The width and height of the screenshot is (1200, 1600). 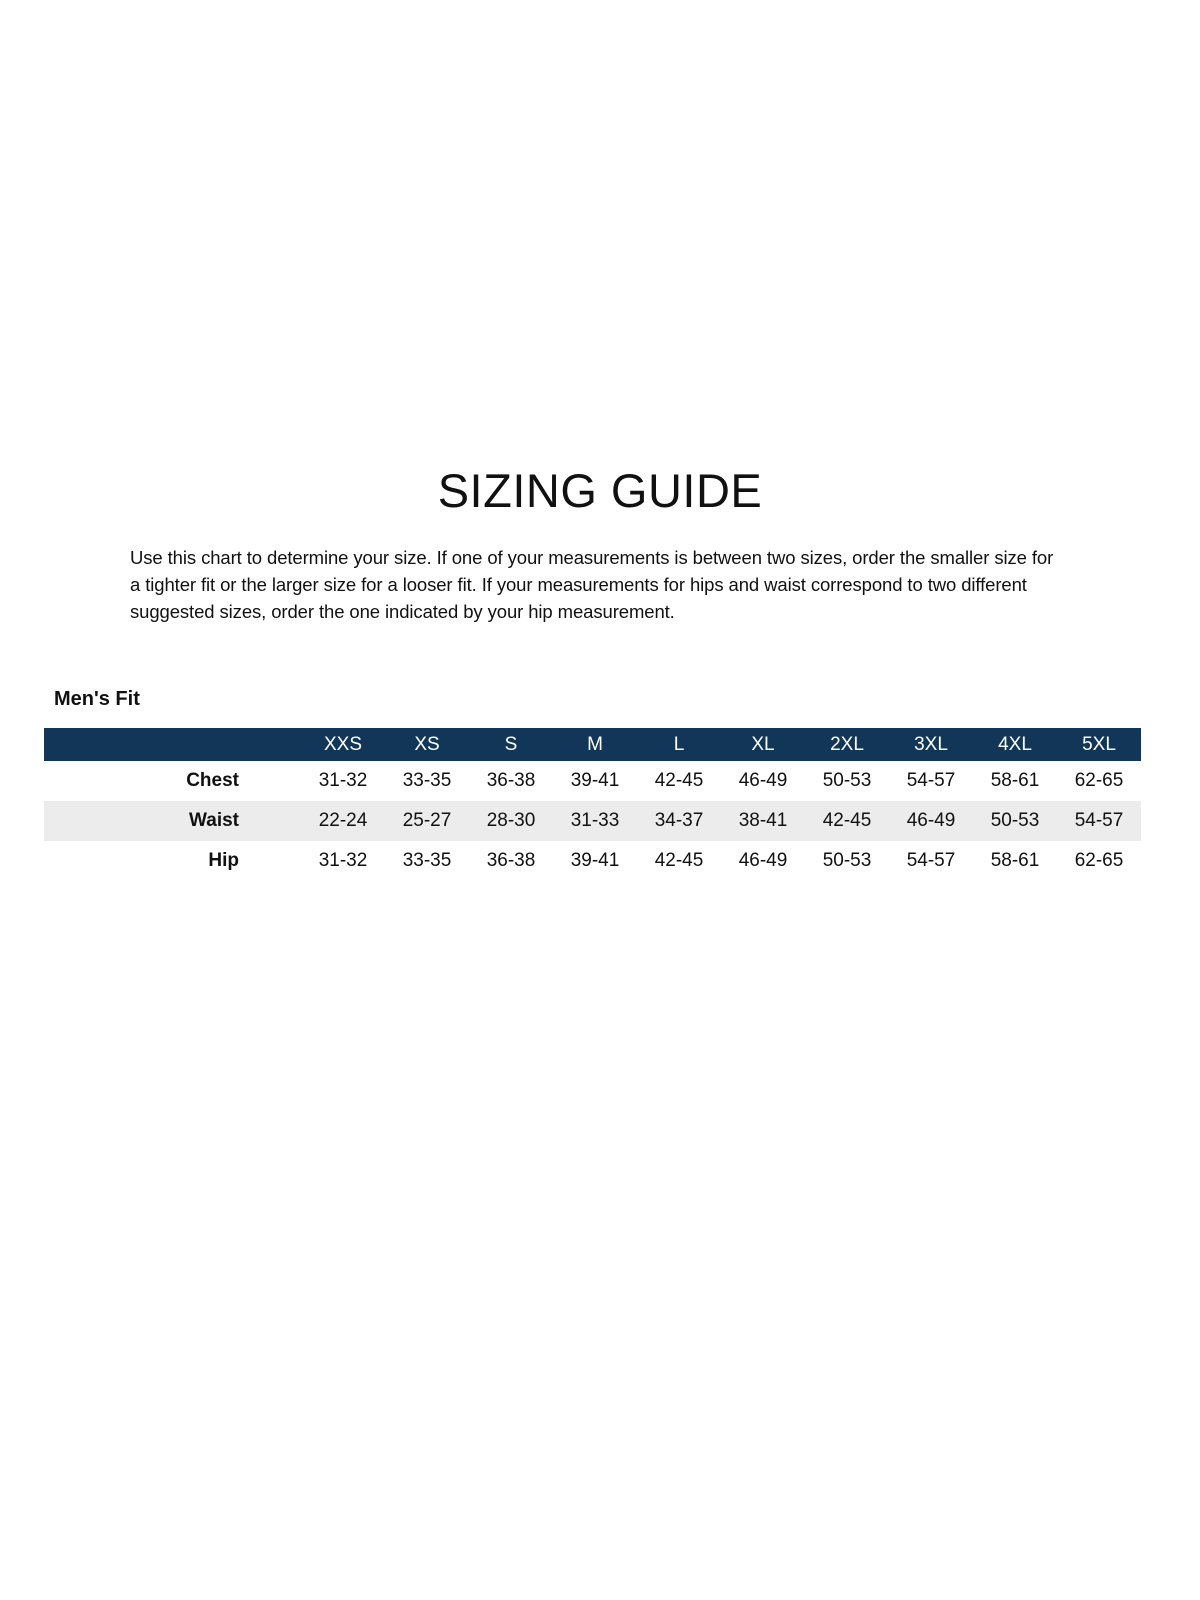 What do you see at coordinates (679, 821) in the screenshot?
I see `cell-waist-l: 34-37` at bounding box center [679, 821].